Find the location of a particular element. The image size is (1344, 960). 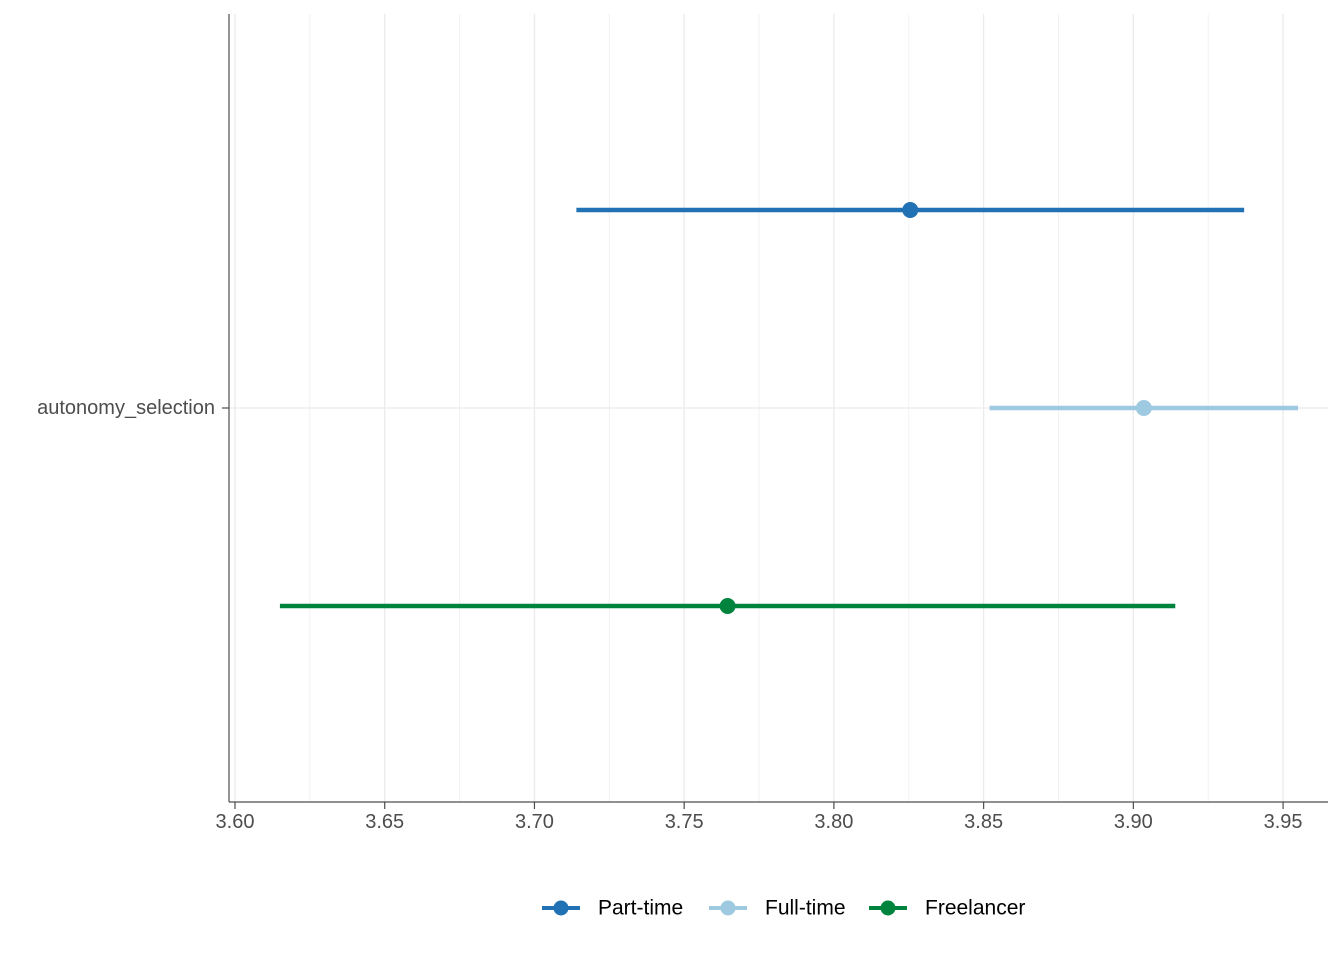

legend-label: Full-time is located at coordinates (805, 908).